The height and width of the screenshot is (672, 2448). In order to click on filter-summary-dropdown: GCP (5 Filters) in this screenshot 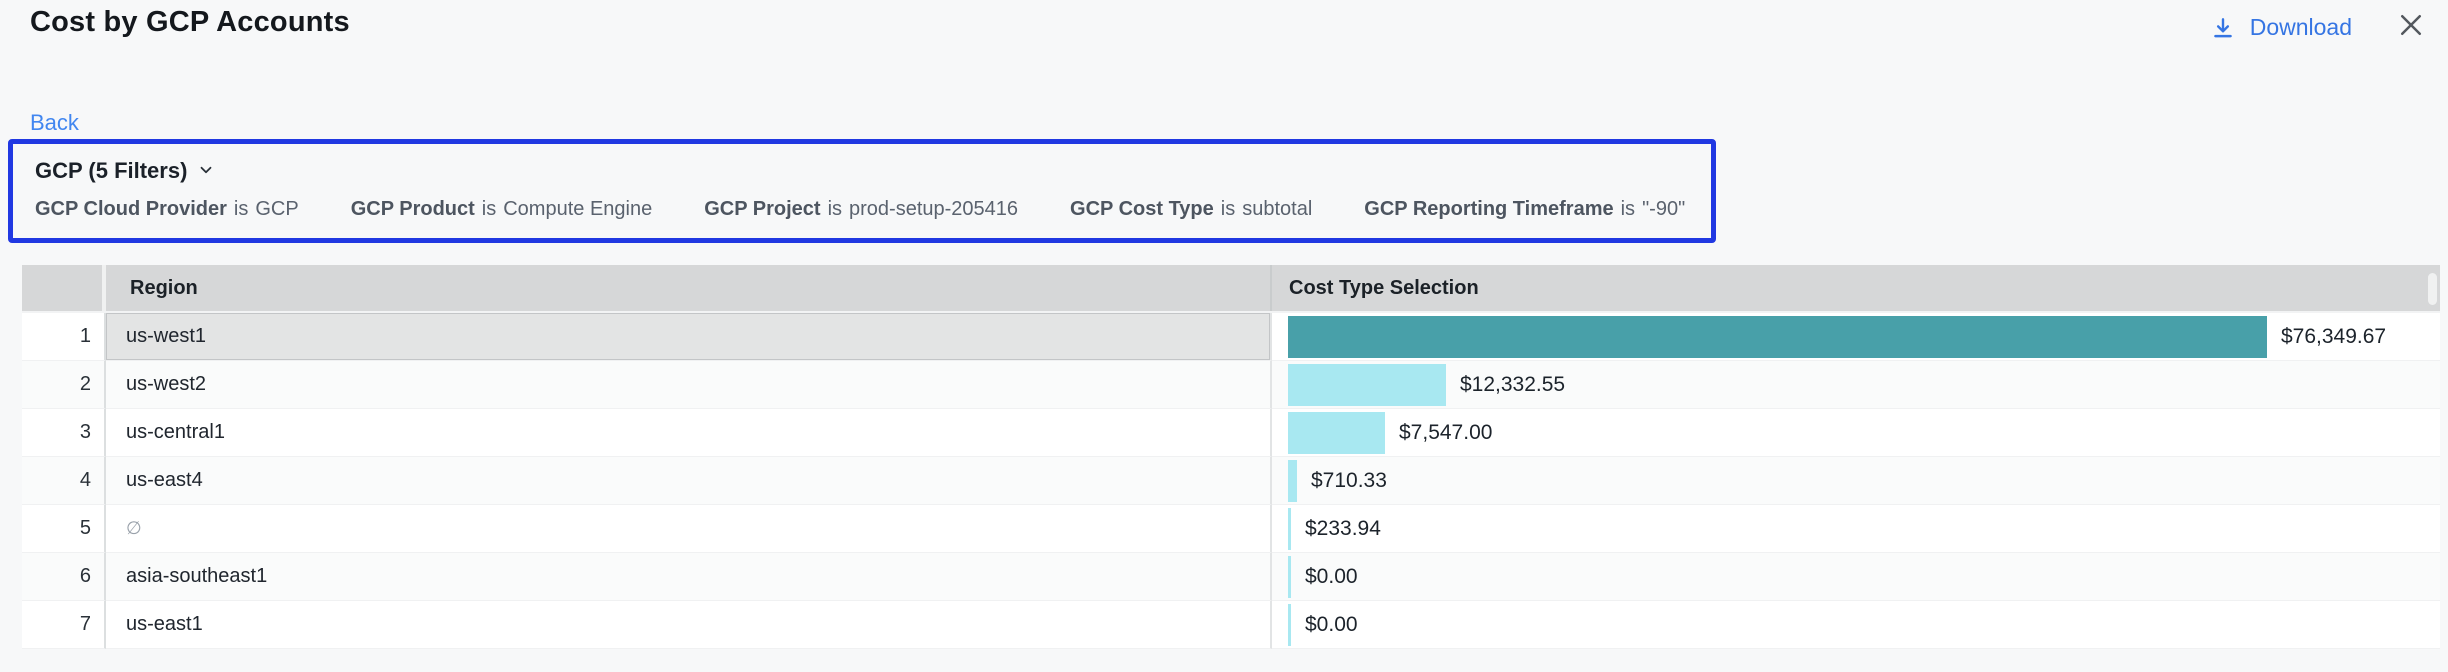, I will do `click(873, 171)`.